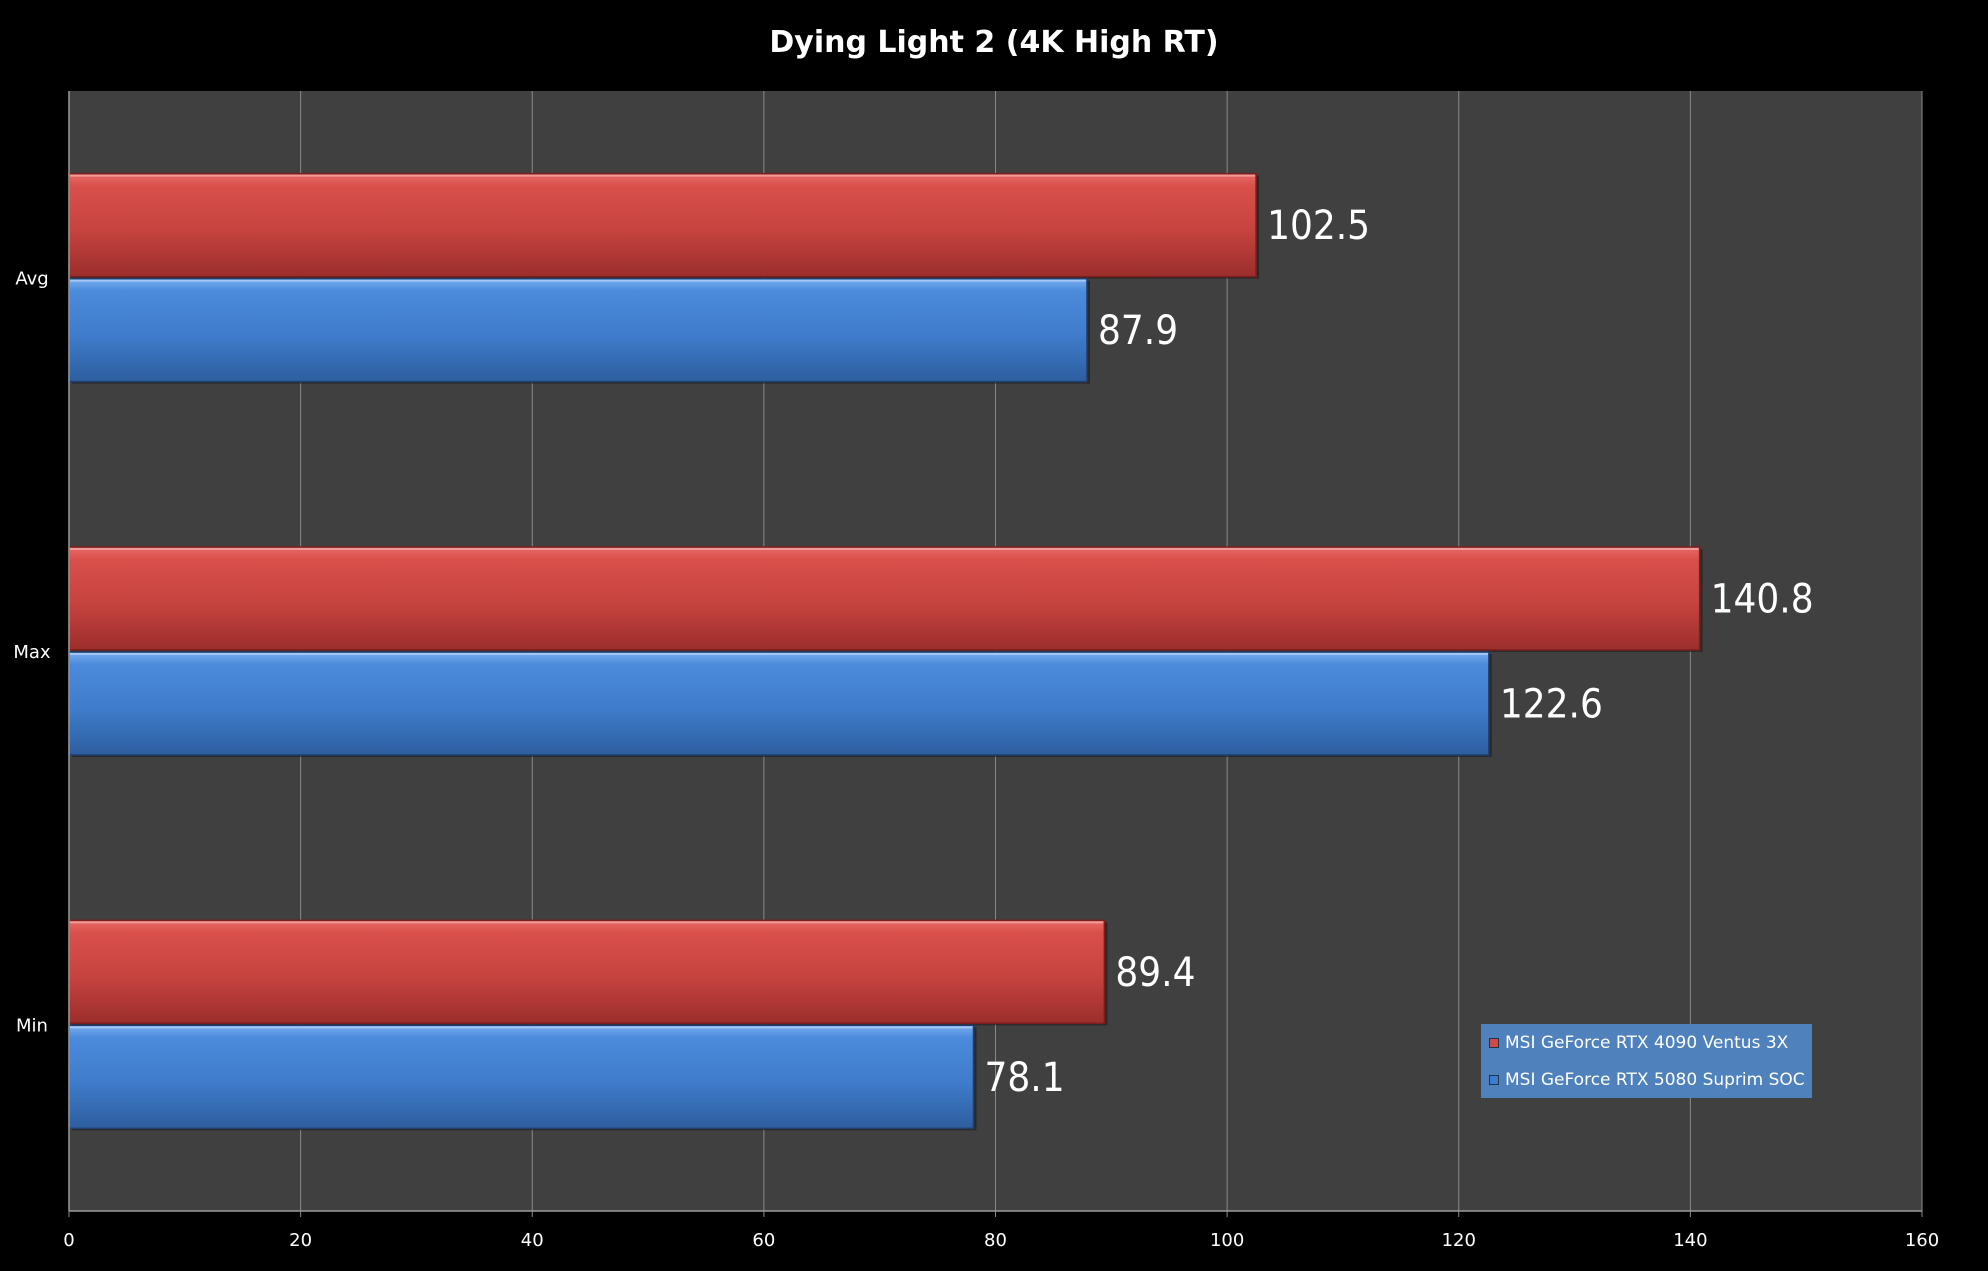 The width and height of the screenshot is (1988, 1271). I want to click on chart-title: Dying Light 2 (4K High RT), so click(993, 42).